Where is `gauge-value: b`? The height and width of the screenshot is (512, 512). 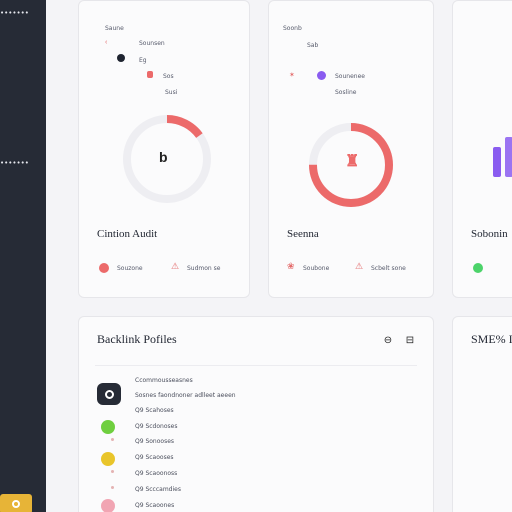
gauge-value: b is located at coordinates (163, 157).